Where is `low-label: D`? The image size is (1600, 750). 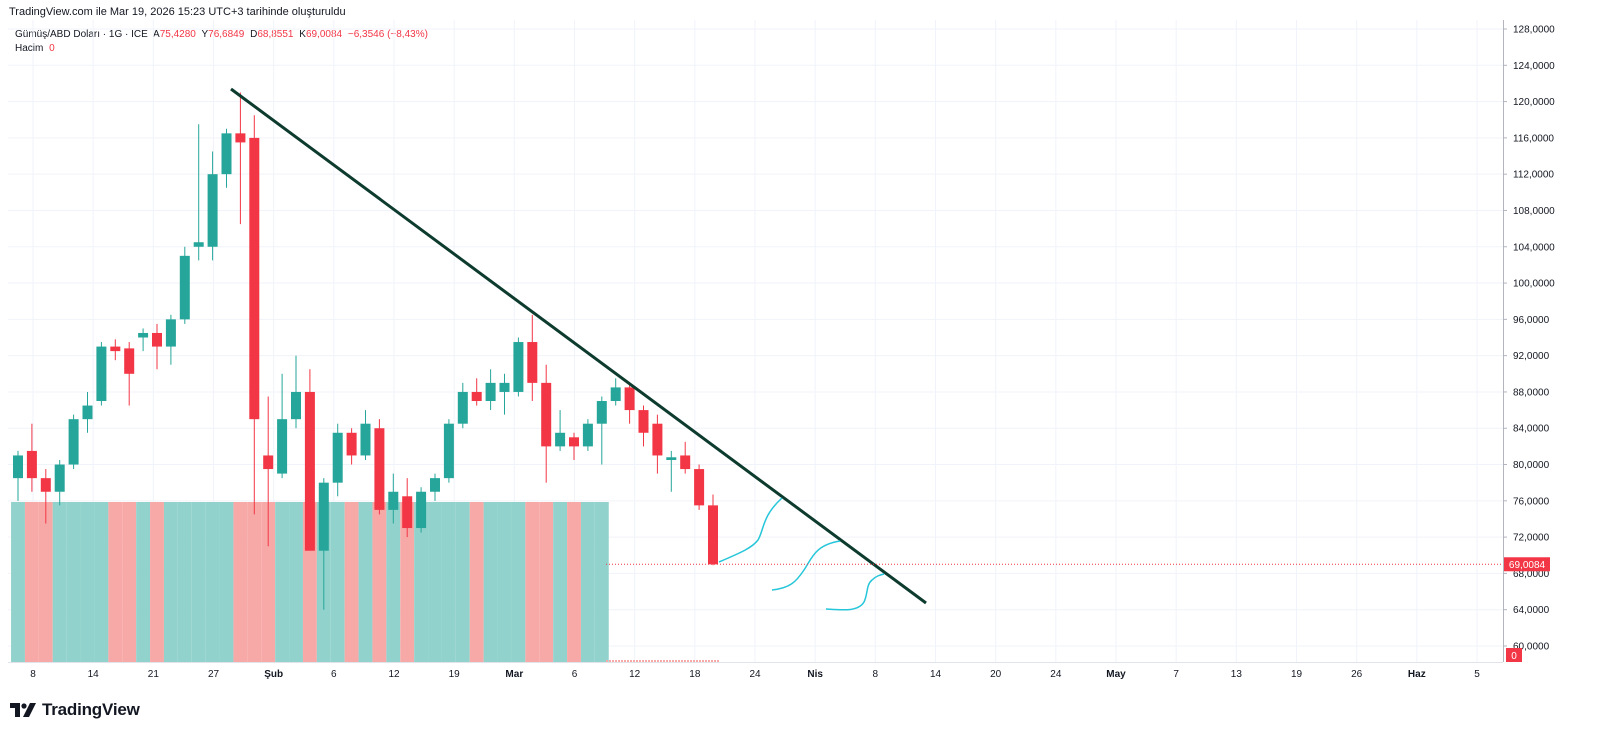 low-label: D is located at coordinates (254, 34).